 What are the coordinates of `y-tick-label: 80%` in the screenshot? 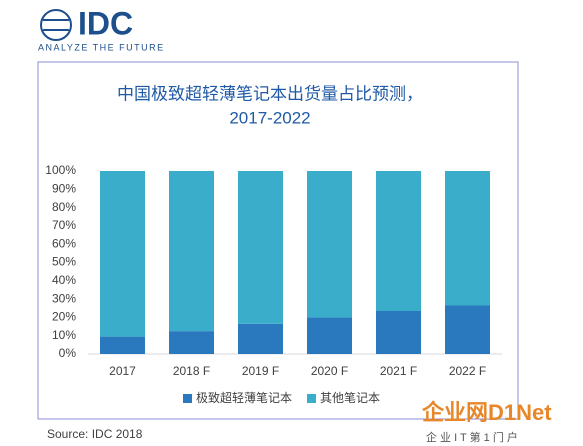 It's located at (64, 207).